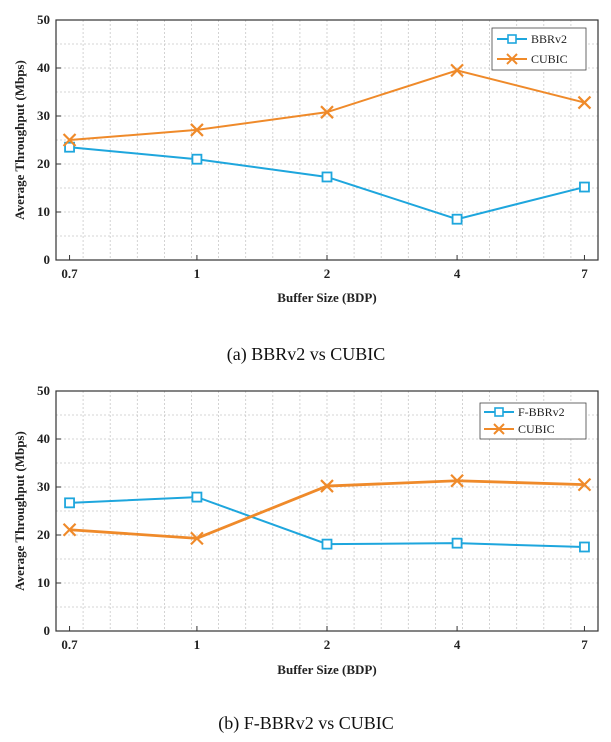 This screenshot has width=611, height=742. What do you see at coordinates (69, 644) in the screenshot?
I see `x-tick-label-b-0: 0.7` at bounding box center [69, 644].